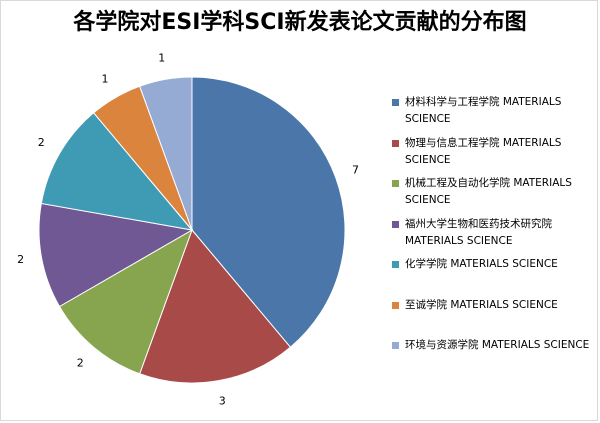 Image resolution: width=600 pixels, height=423 pixels. I want to click on legend-label: 环境与资源学院 MATERIALS SCIENCE, so click(497, 345).